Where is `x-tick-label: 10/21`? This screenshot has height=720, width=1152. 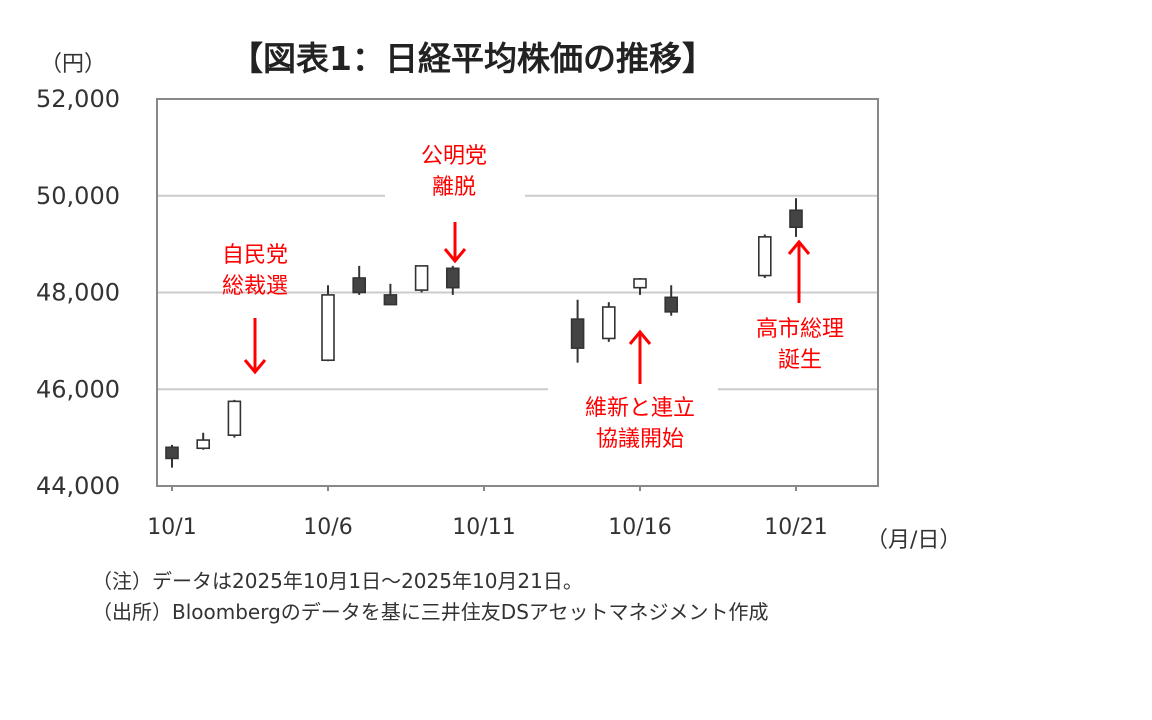 x-tick-label: 10/21 is located at coordinates (795, 527).